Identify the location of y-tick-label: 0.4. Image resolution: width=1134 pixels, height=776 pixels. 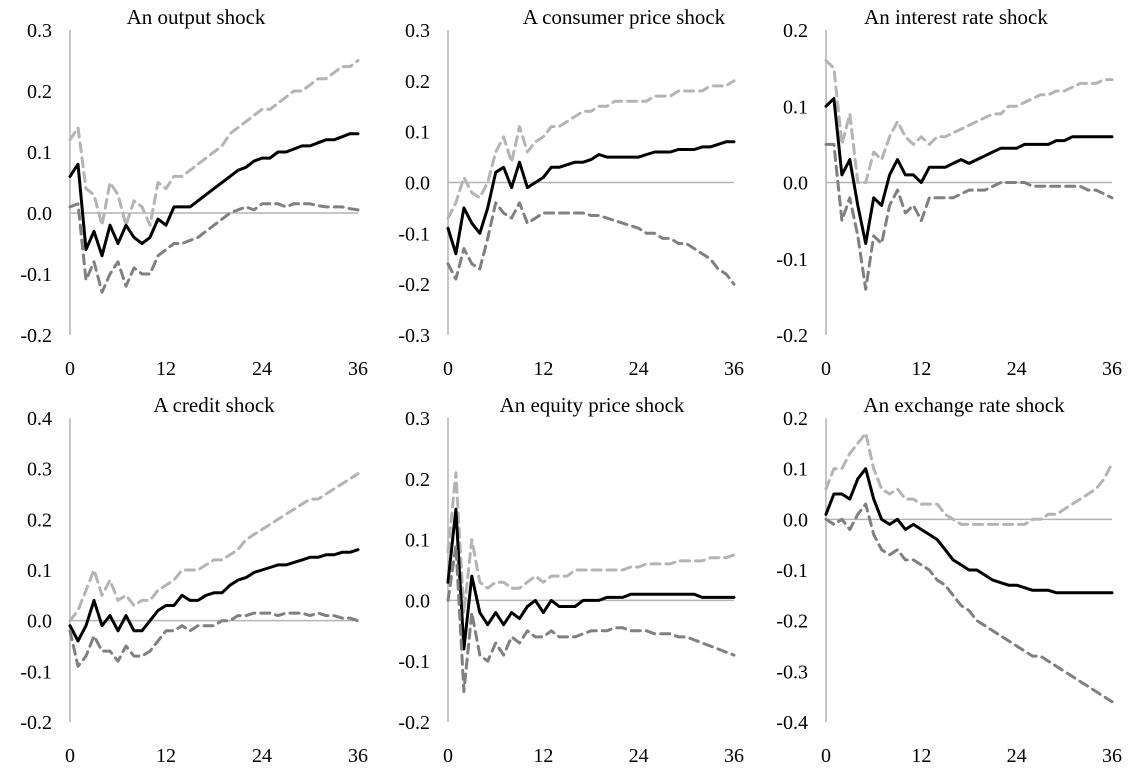
(39, 419).